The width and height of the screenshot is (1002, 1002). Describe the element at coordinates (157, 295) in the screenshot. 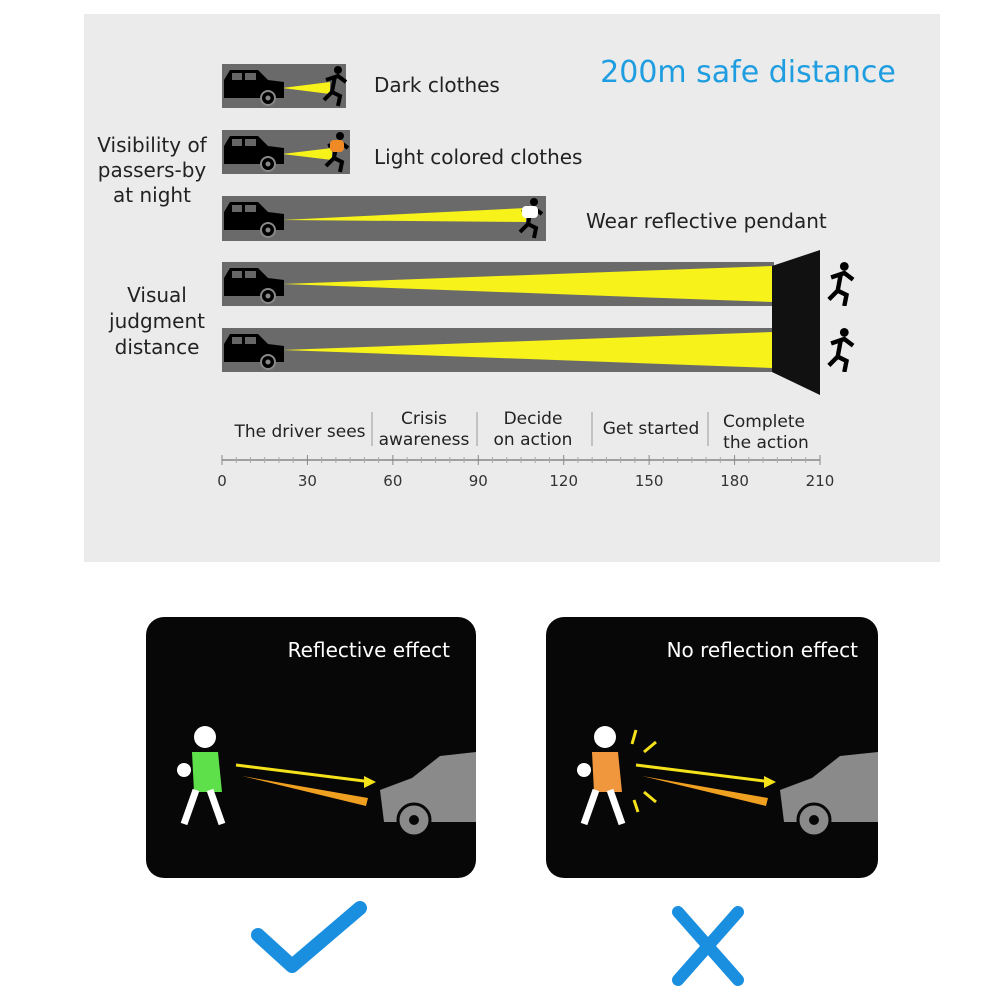

I see `svg-text: Visual` at that location.